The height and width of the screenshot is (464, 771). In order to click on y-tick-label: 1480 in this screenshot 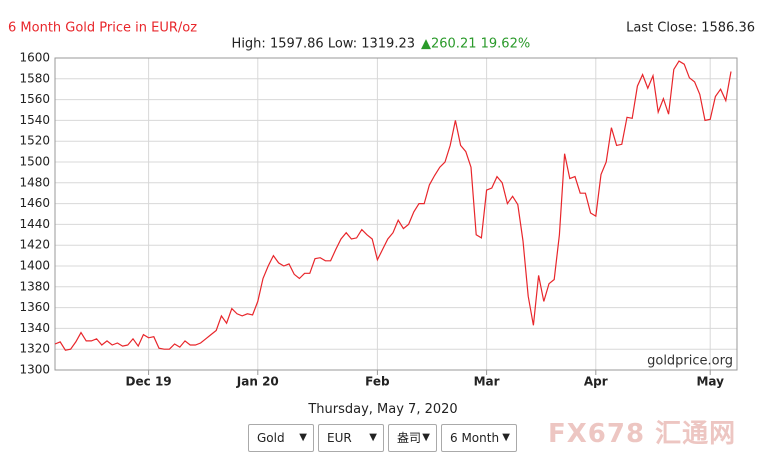, I will do `click(34, 182)`.